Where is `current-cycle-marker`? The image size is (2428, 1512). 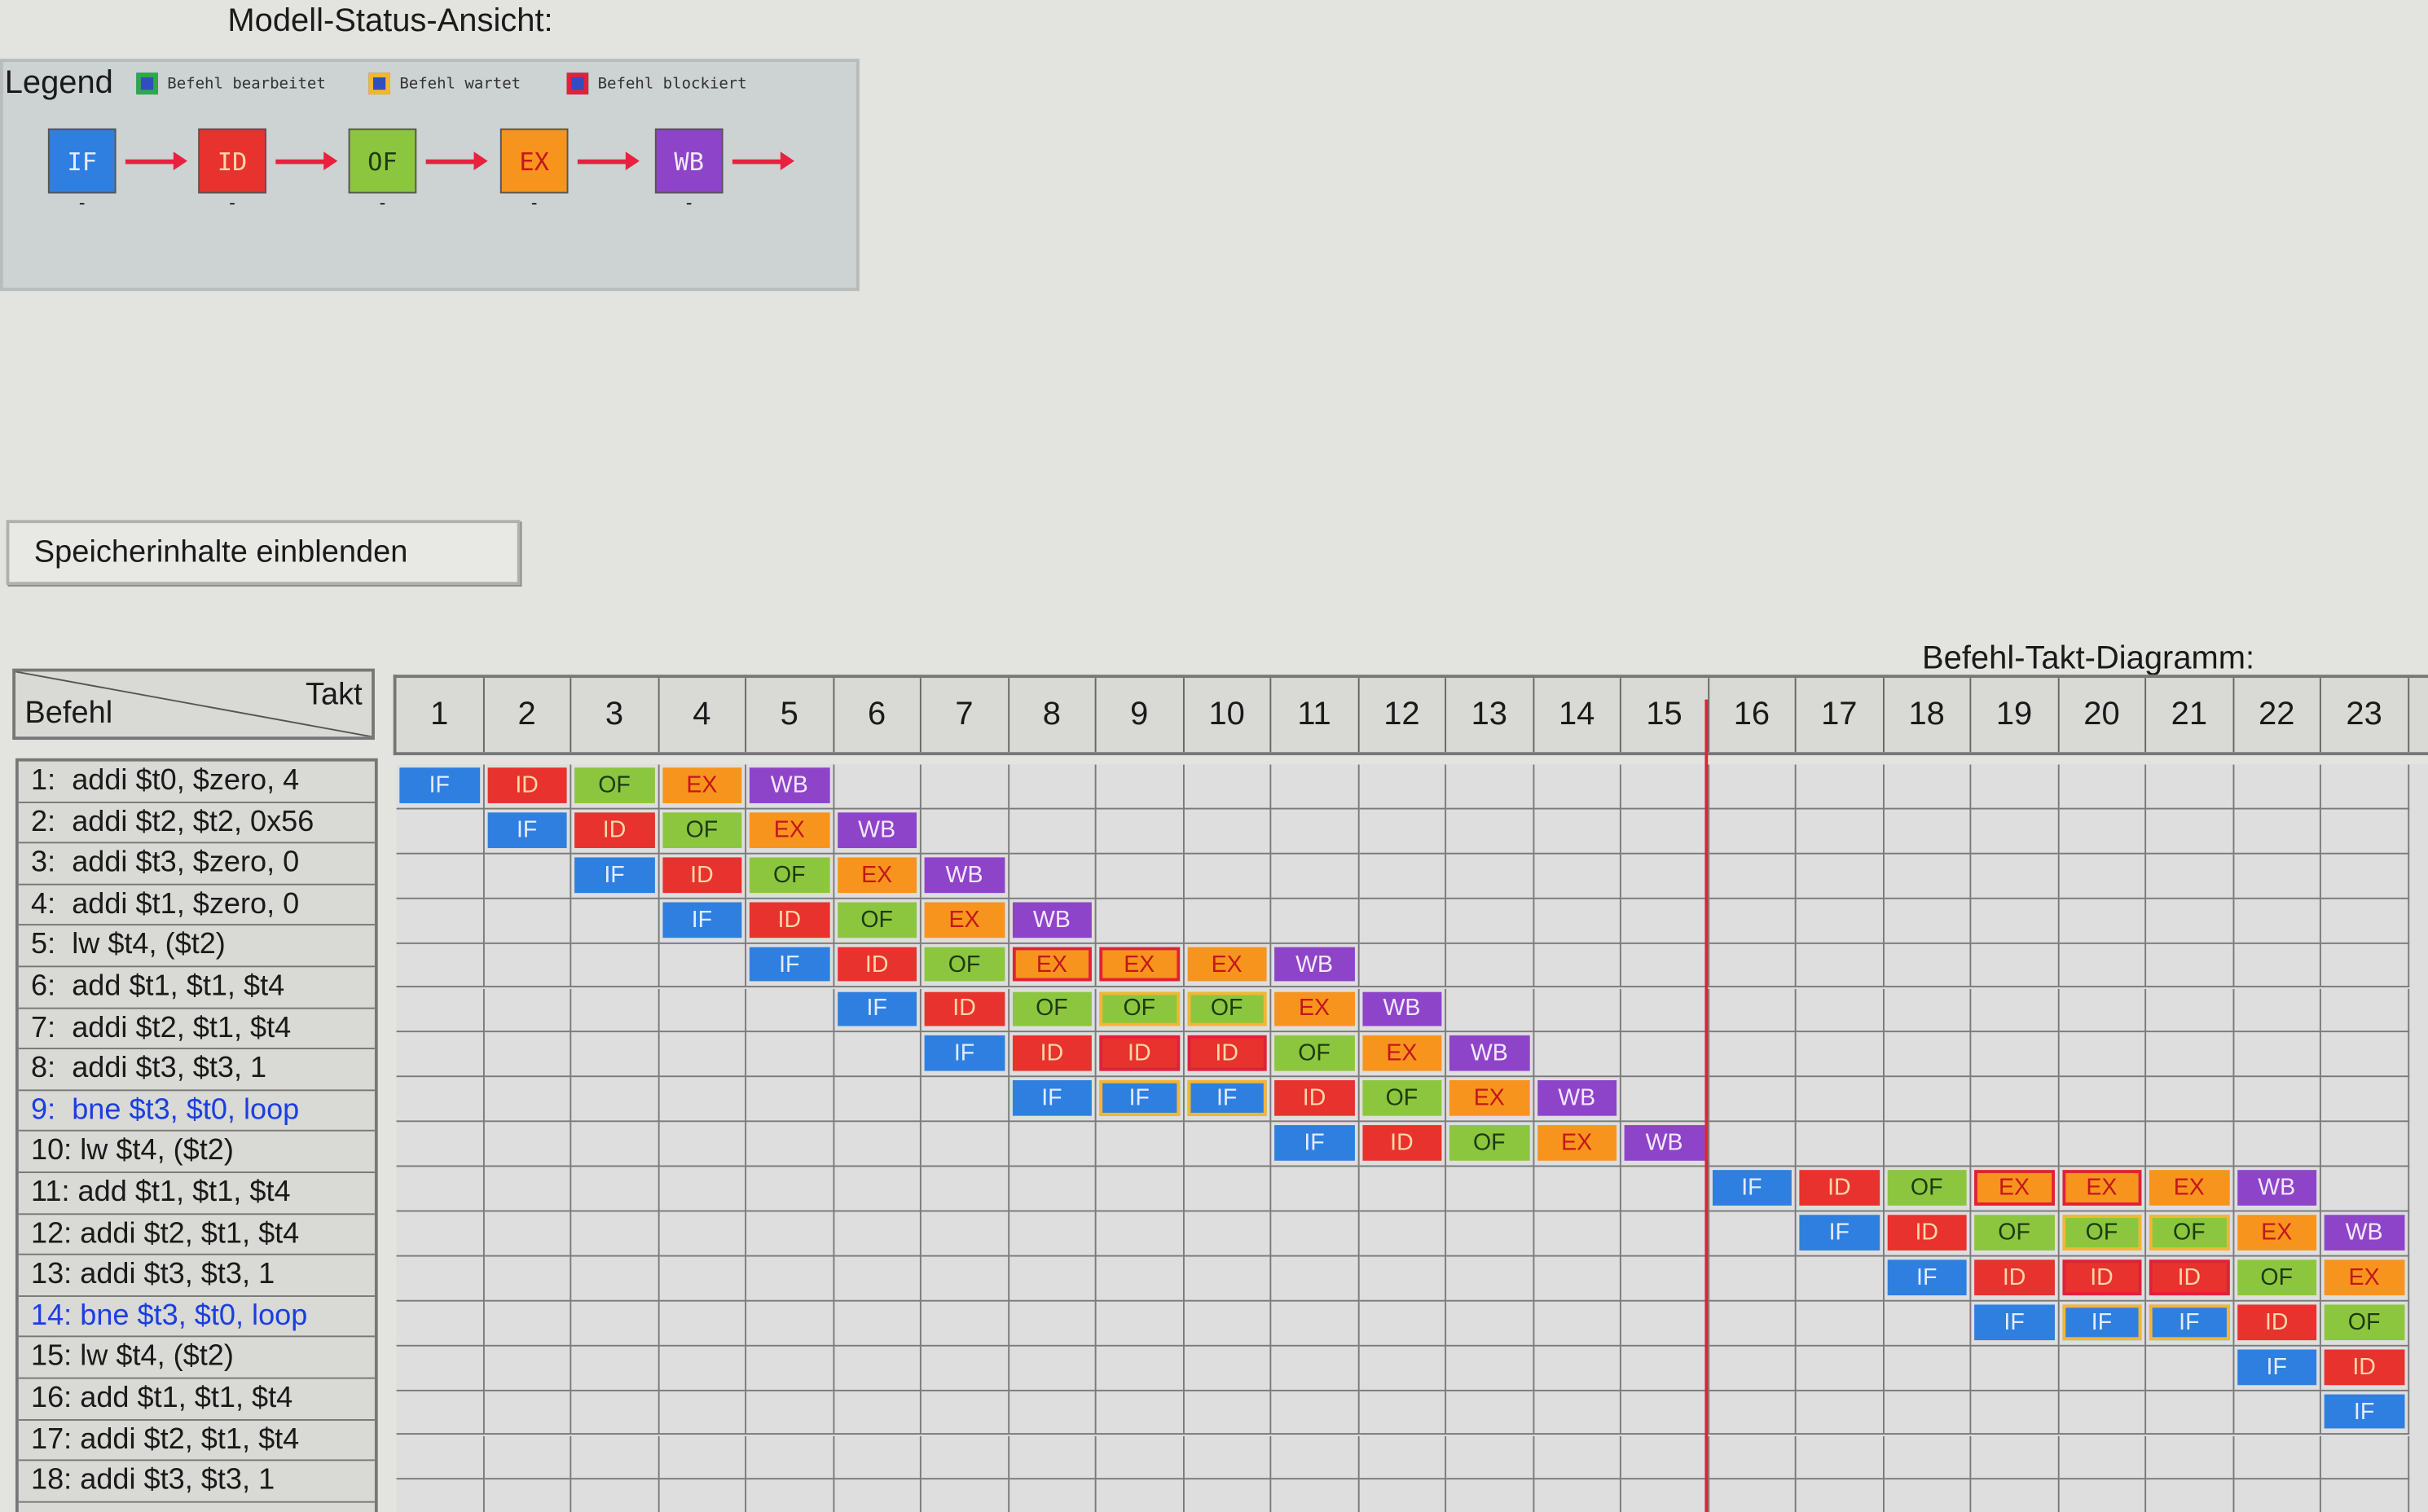 current-cycle-marker is located at coordinates (1707, 1105).